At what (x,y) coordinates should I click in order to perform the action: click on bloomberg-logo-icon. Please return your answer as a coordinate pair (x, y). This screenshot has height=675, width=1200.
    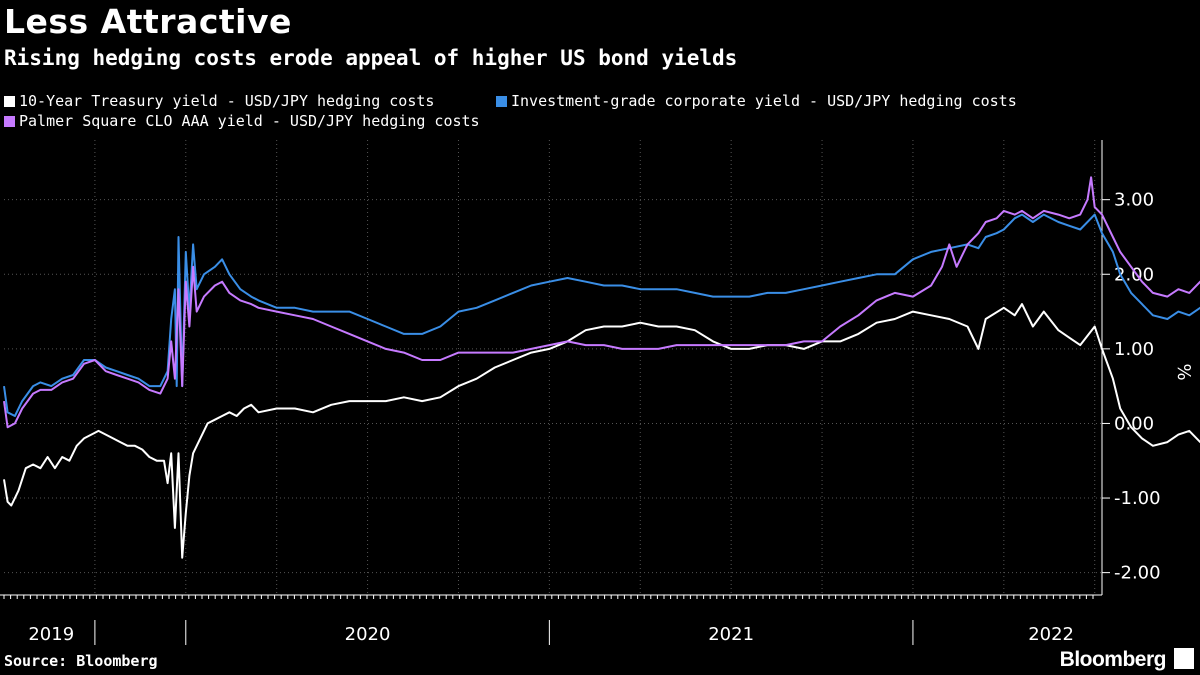
    Looking at the image, I should click on (1184, 658).